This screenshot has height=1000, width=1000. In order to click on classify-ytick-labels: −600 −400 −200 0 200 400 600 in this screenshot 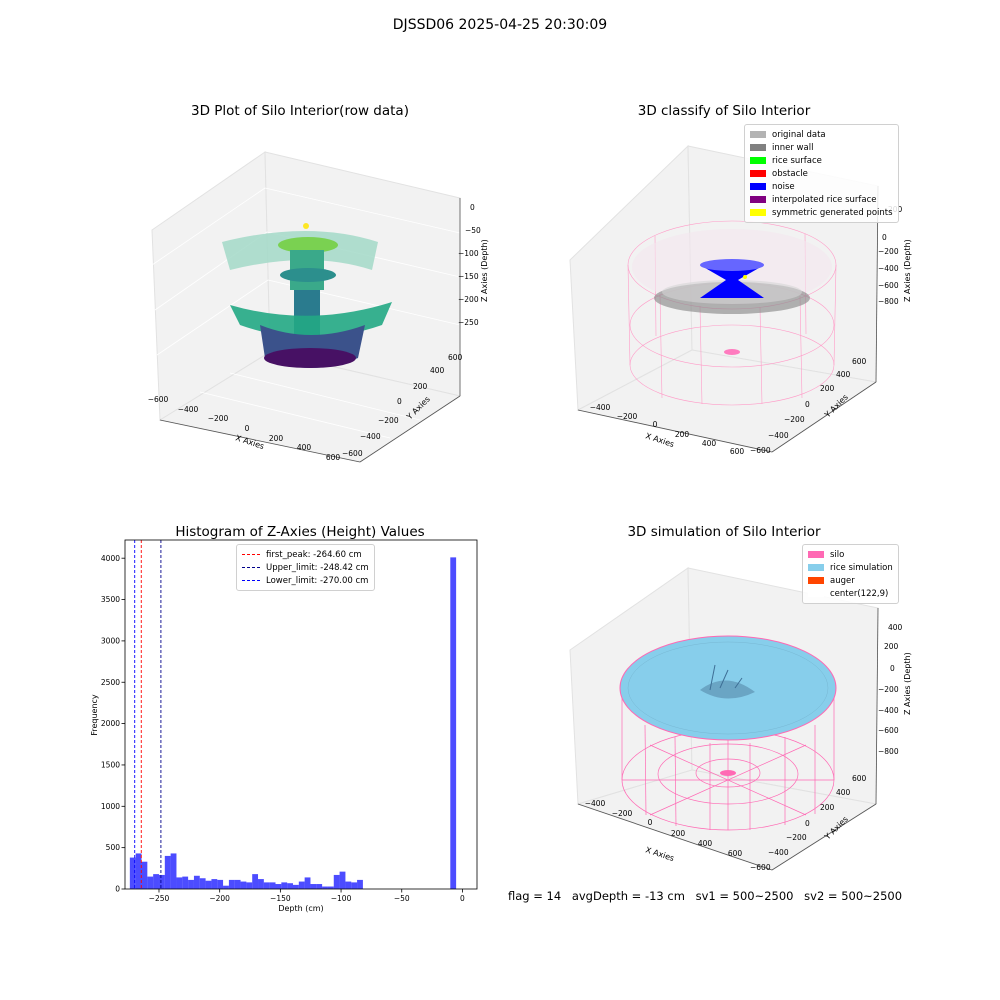, I will do `click(808, 406)`.